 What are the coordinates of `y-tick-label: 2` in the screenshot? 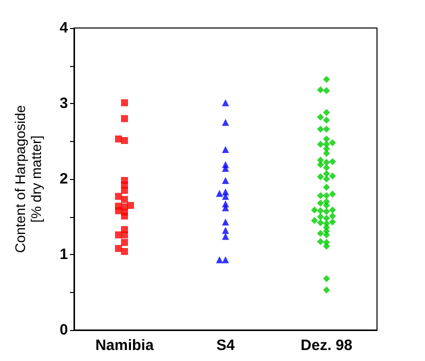 It's located at (64, 179).